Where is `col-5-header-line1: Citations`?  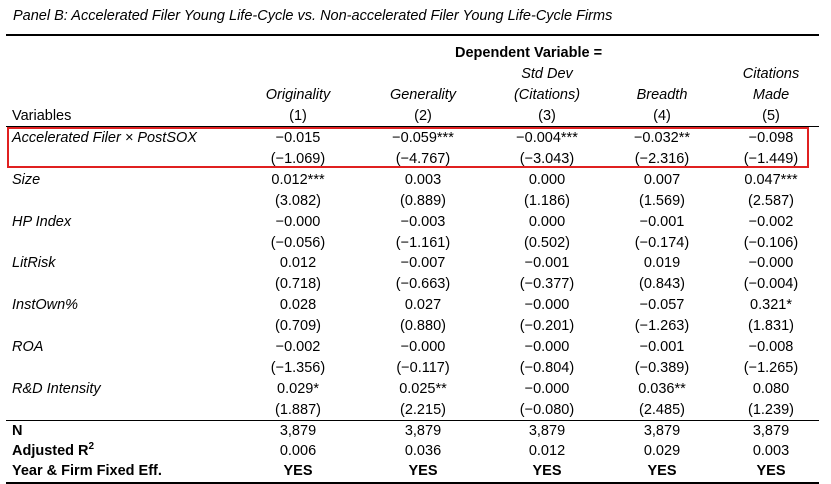
col-5-header-line1: Citations is located at coordinates (771, 74).